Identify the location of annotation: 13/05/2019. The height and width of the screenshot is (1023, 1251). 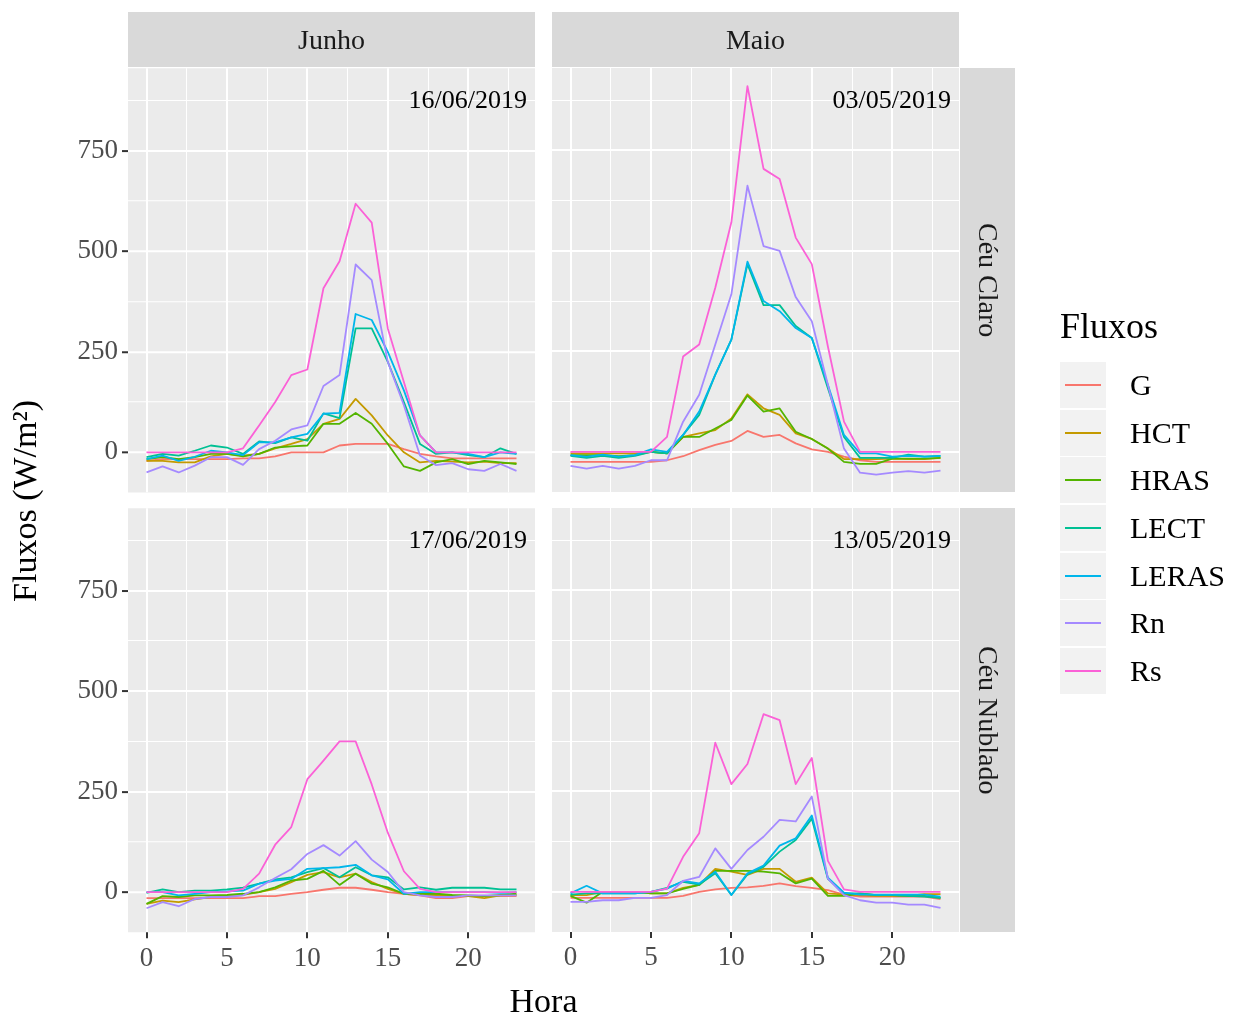
(891, 539).